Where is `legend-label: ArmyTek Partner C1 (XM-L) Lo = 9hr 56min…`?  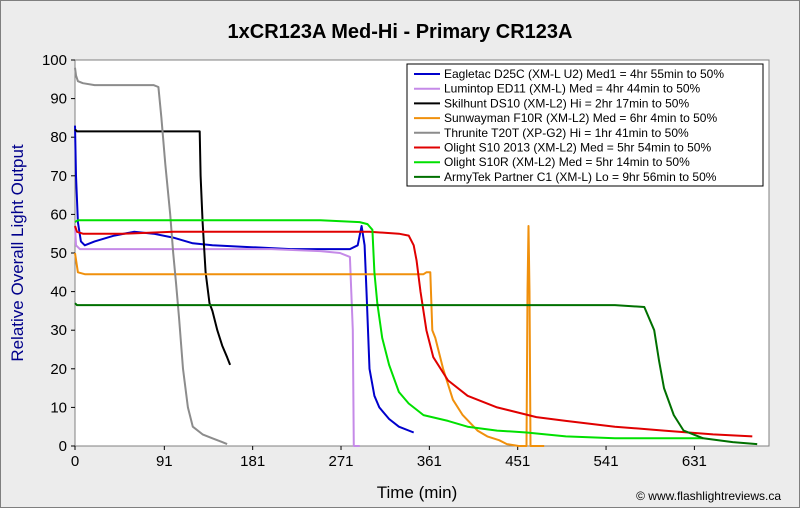 legend-label: ArmyTek Partner C1 (XM-L) Lo = 9hr 56min… is located at coordinates (580, 177).